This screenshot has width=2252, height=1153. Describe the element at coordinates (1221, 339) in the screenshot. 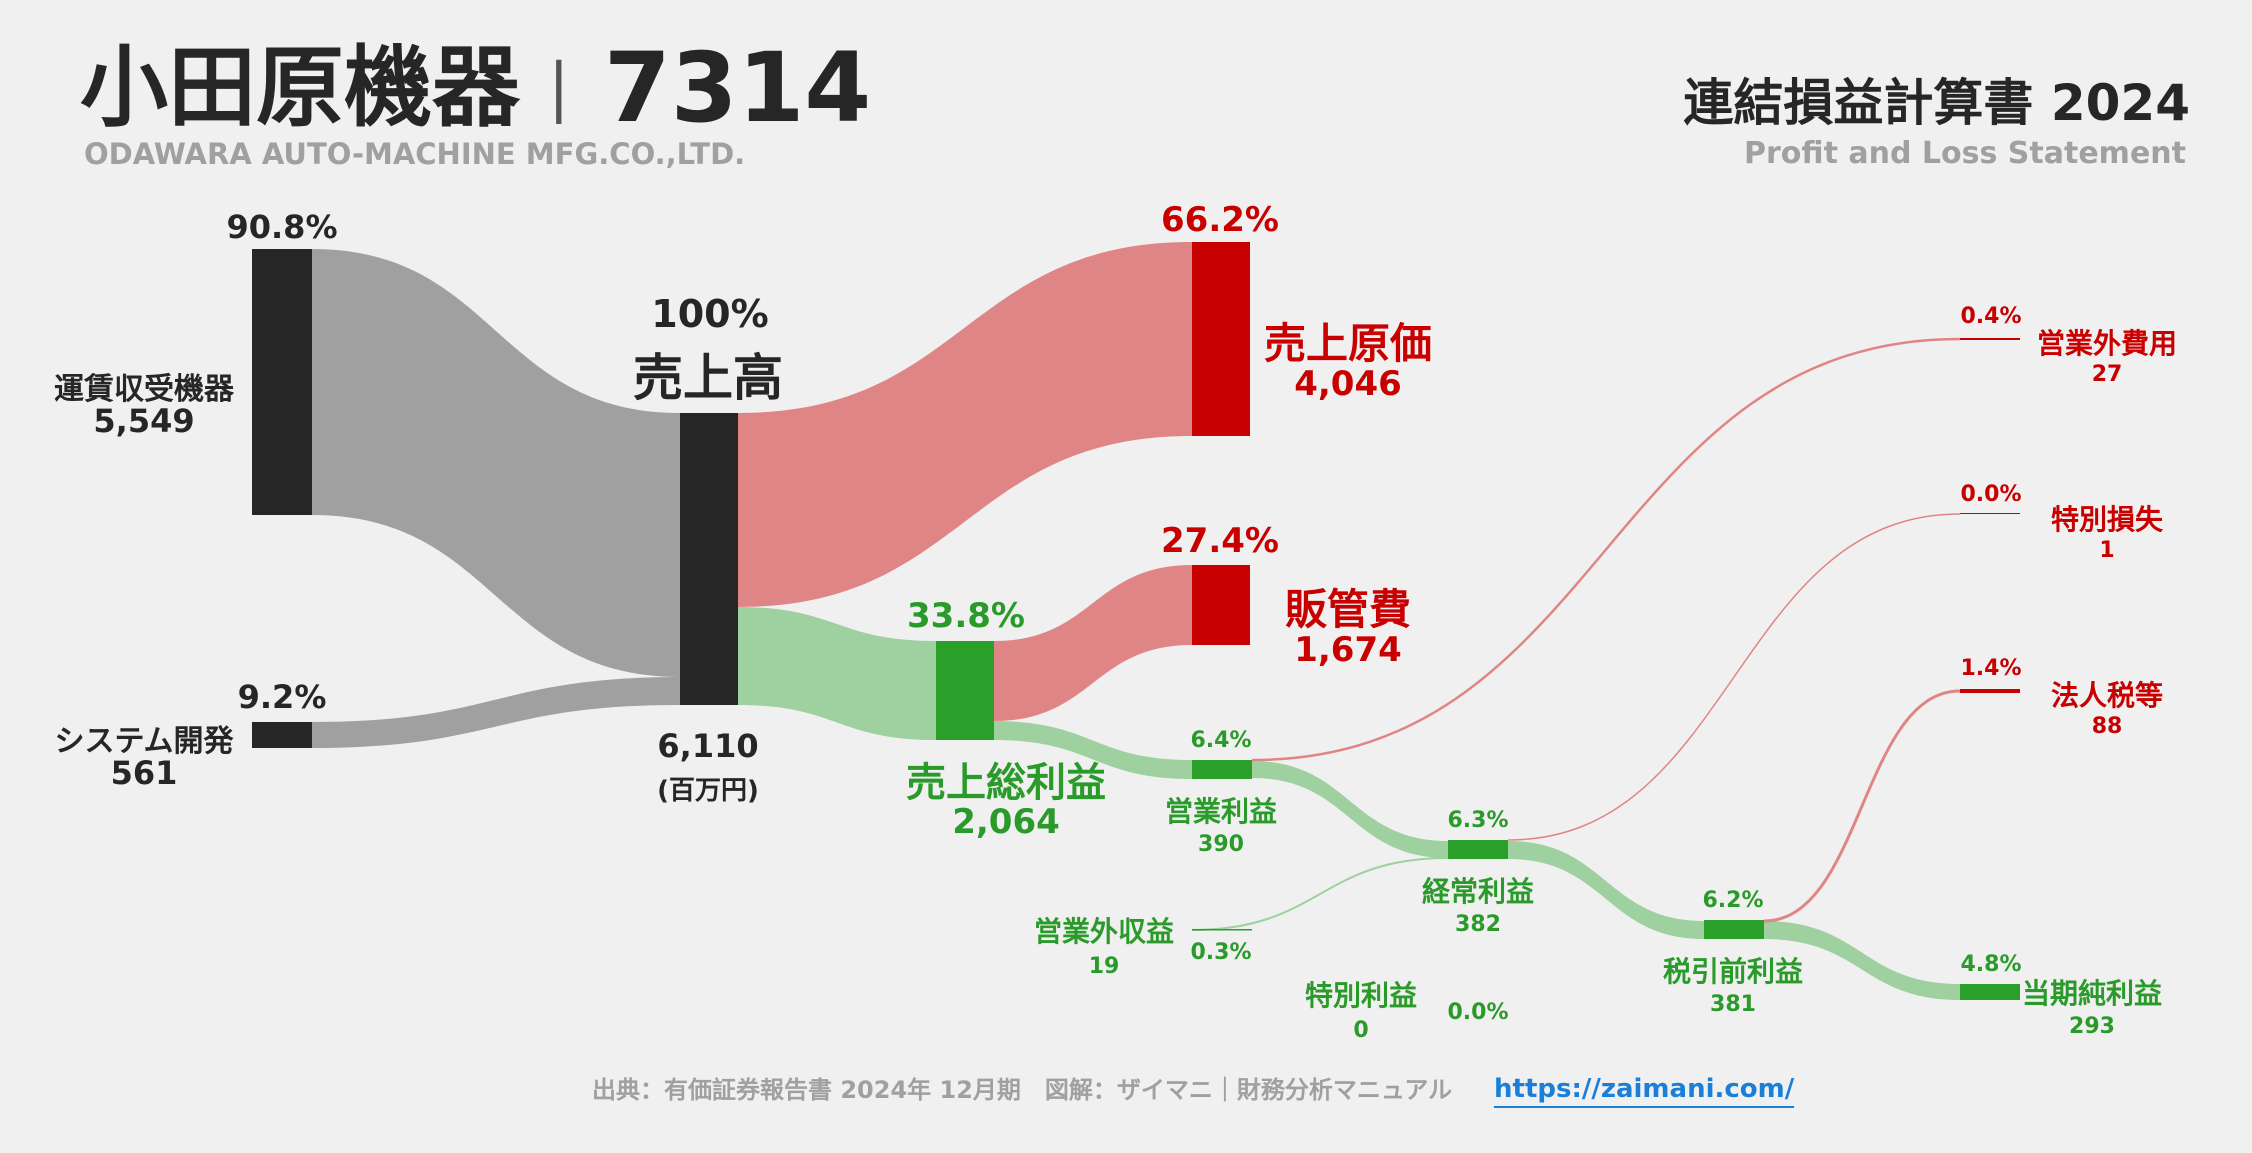

I see `node-cogs` at that location.